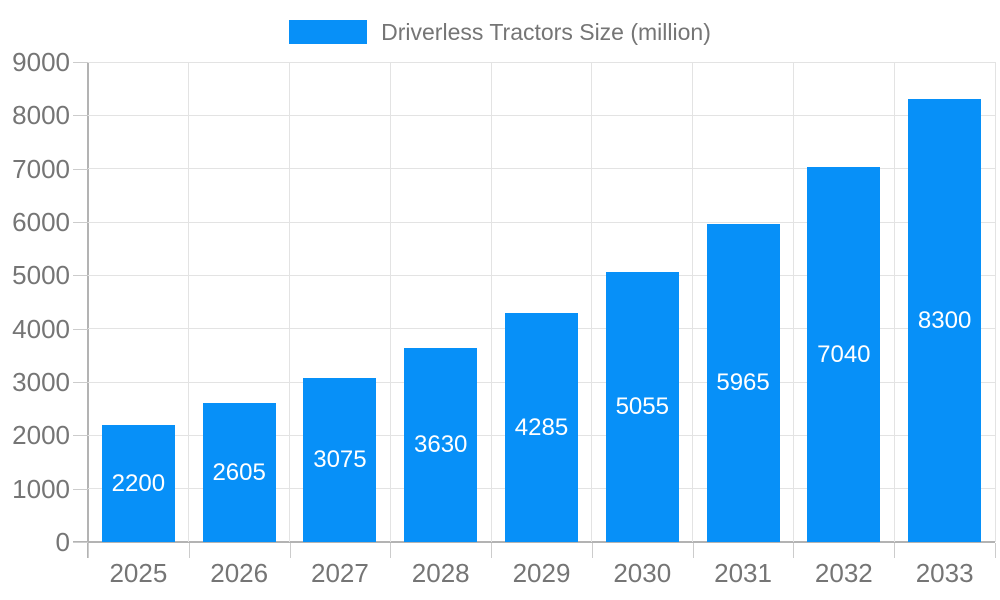 Image resolution: width=1000 pixels, height=600 pixels. I want to click on x-axis-label-2031: 2031, so click(743, 573).